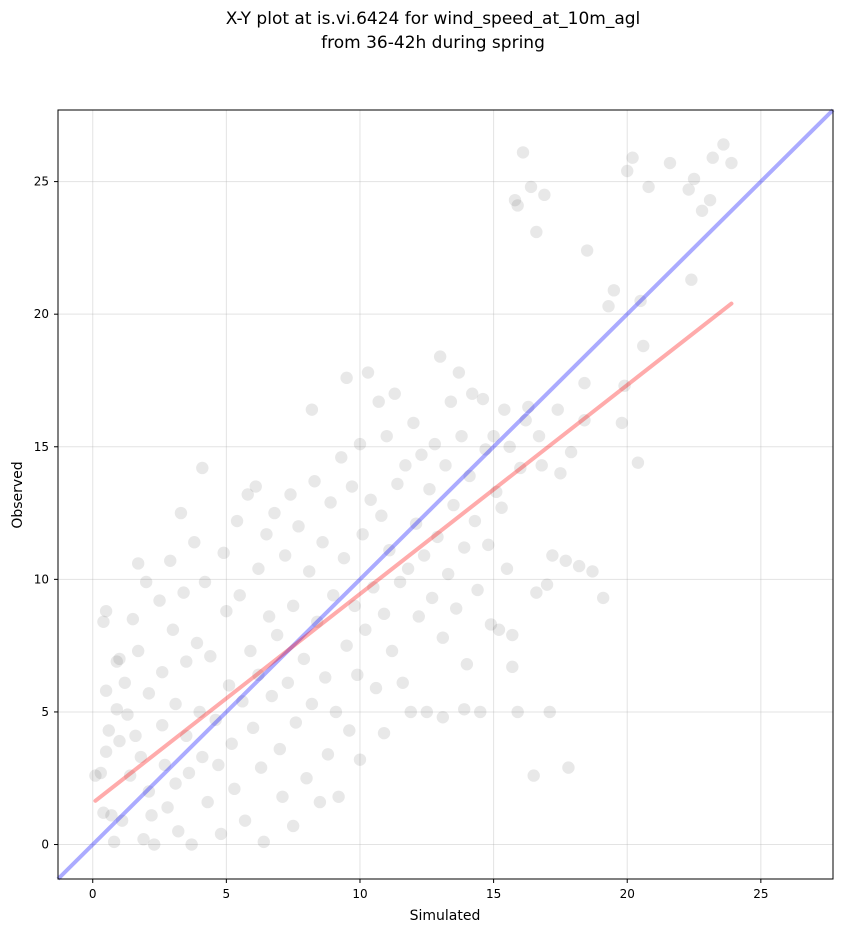 The width and height of the screenshot is (843, 934). I want to click on x-tick-label: 15, so click(493, 894).